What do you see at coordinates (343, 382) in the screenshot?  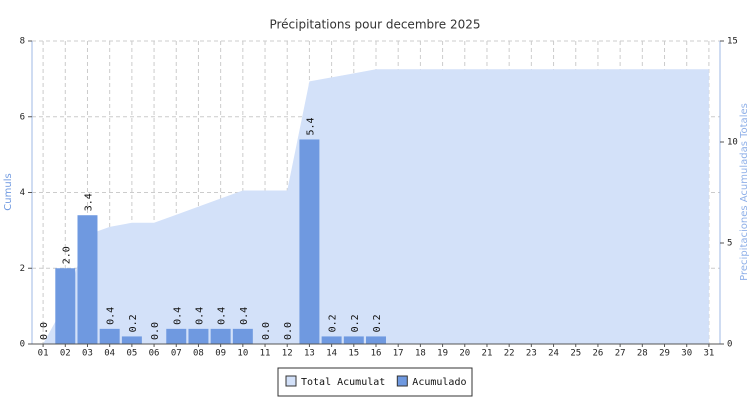 I see `legend-label: Total Acumulat` at bounding box center [343, 382].